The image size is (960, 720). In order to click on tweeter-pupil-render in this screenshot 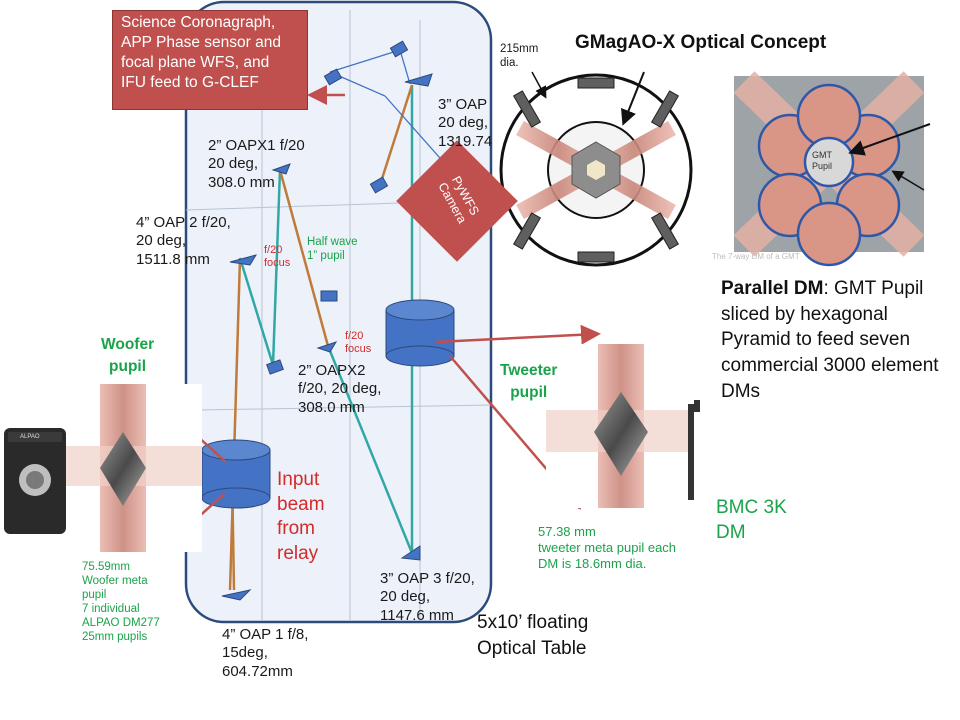, I will do `click(623, 426)`.